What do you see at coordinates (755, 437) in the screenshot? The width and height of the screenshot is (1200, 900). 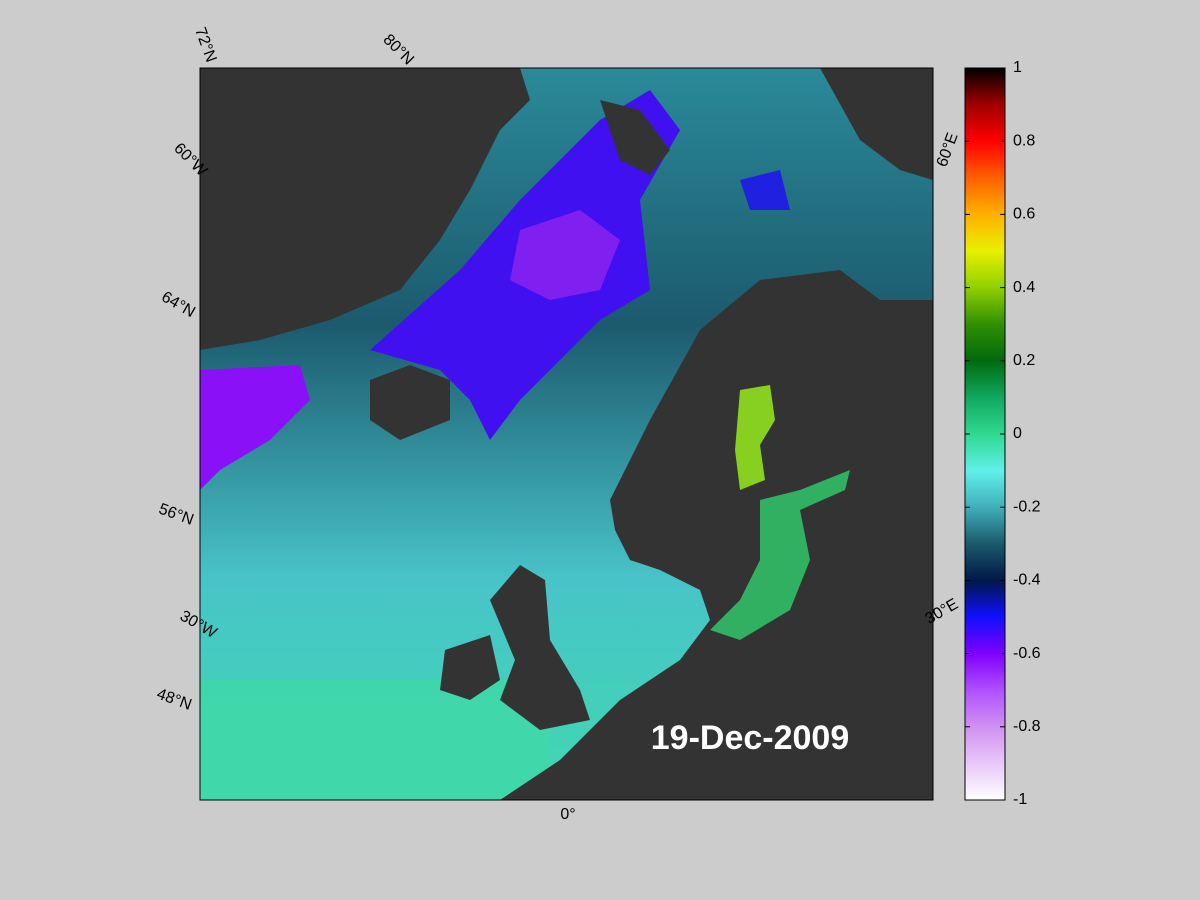 I see `bothnian-bay` at bounding box center [755, 437].